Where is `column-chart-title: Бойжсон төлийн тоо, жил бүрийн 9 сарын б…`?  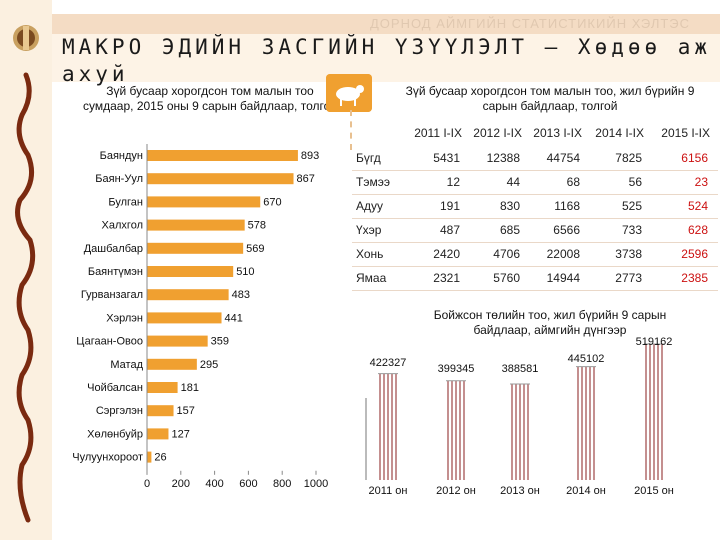 column-chart-title: Бойжсон төлийн тоо, жил бүрийн 9 сарын б… is located at coordinates (550, 322).